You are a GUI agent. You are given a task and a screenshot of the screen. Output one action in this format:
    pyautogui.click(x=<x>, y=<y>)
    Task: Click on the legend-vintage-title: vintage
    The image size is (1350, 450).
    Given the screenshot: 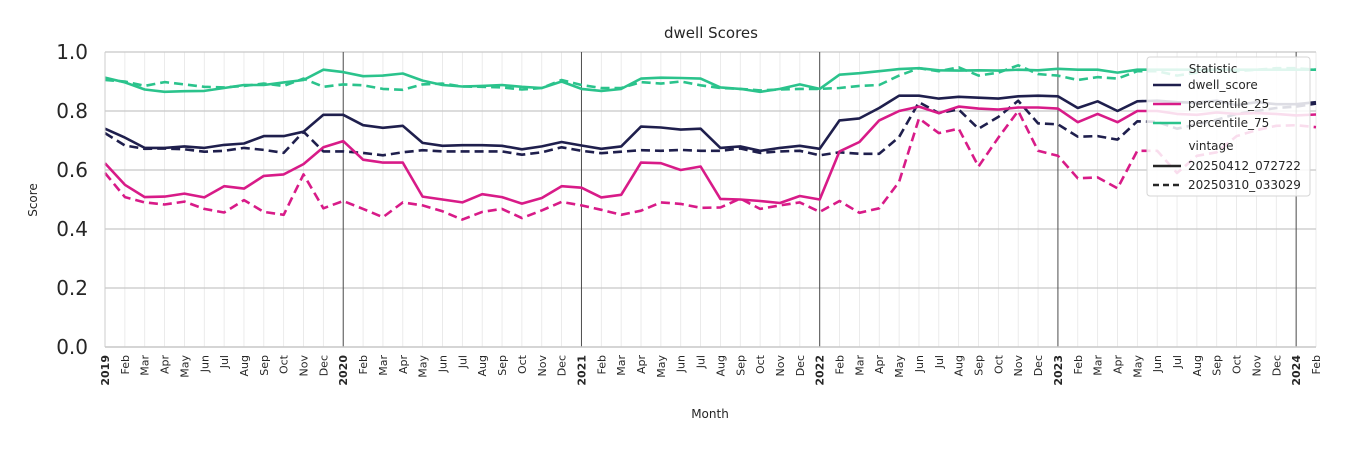 What is the action you would take?
    pyautogui.click(x=1210, y=146)
    